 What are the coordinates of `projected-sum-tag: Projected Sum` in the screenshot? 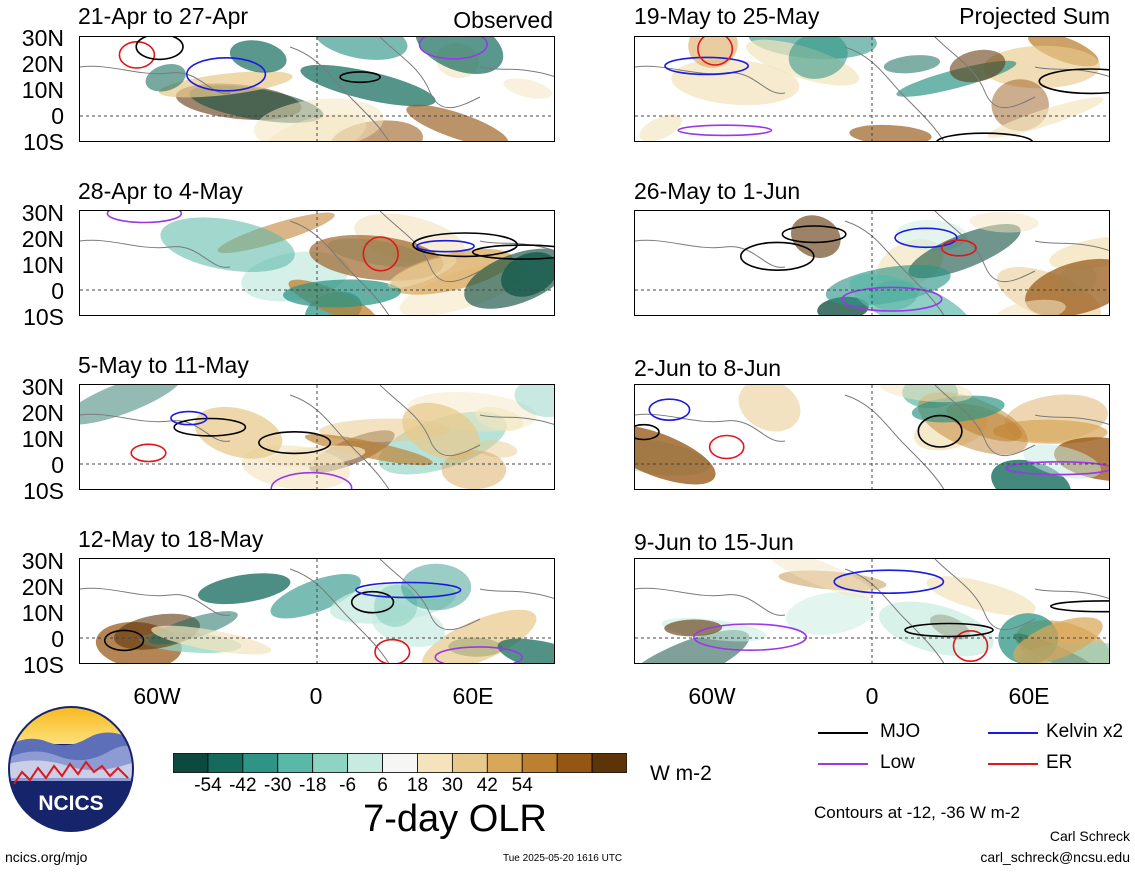 It's located at (1034, 16).